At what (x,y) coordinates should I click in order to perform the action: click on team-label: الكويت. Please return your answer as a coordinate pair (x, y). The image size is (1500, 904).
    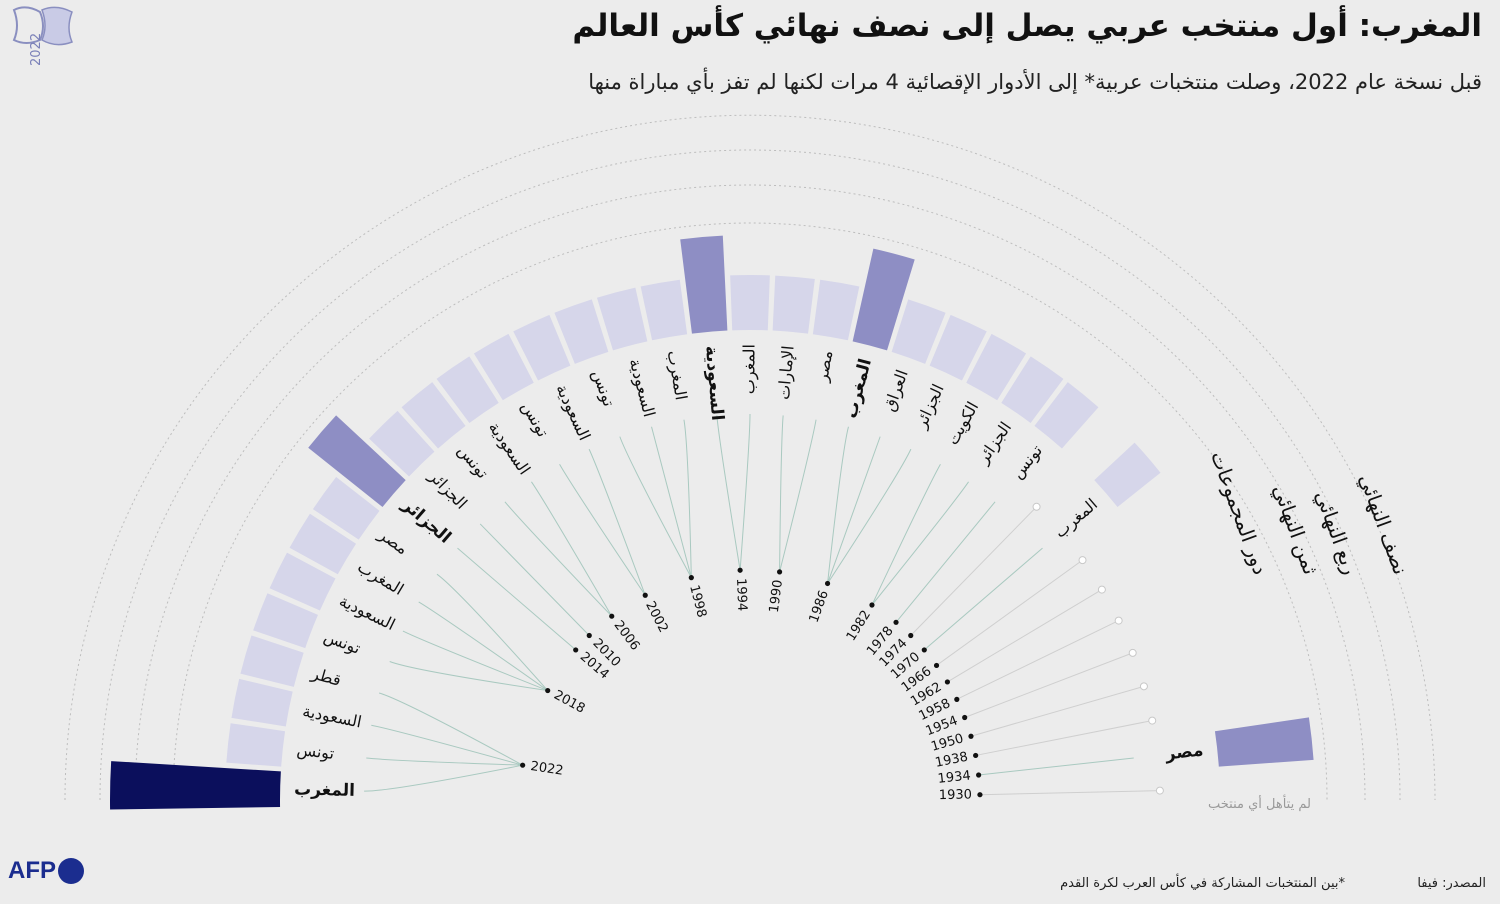
    Looking at the image, I should click on (963, 423).